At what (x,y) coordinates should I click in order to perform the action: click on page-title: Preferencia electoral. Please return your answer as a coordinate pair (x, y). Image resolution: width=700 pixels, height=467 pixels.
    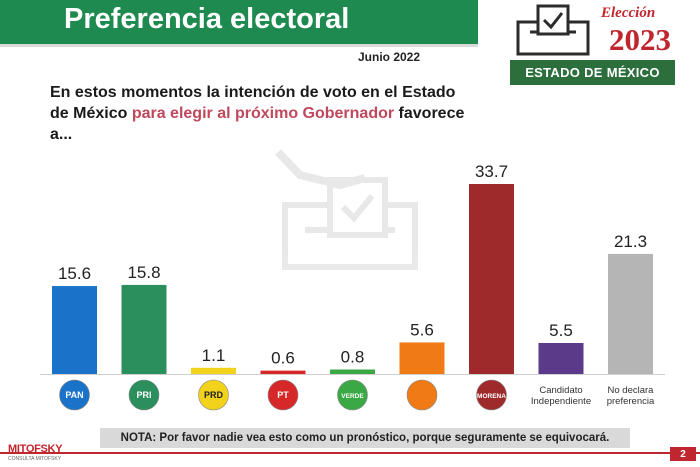
    Looking at the image, I should click on (207, 19).